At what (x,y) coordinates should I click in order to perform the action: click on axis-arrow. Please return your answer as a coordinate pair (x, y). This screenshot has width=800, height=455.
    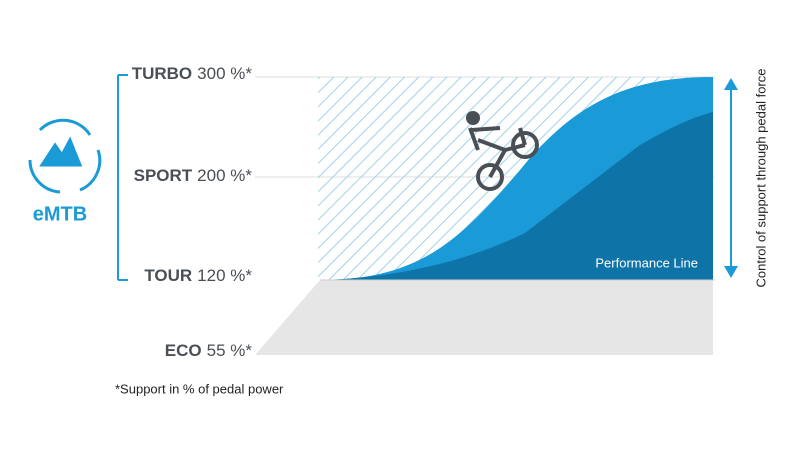
    Looking at the image, I should click on (731, 178).